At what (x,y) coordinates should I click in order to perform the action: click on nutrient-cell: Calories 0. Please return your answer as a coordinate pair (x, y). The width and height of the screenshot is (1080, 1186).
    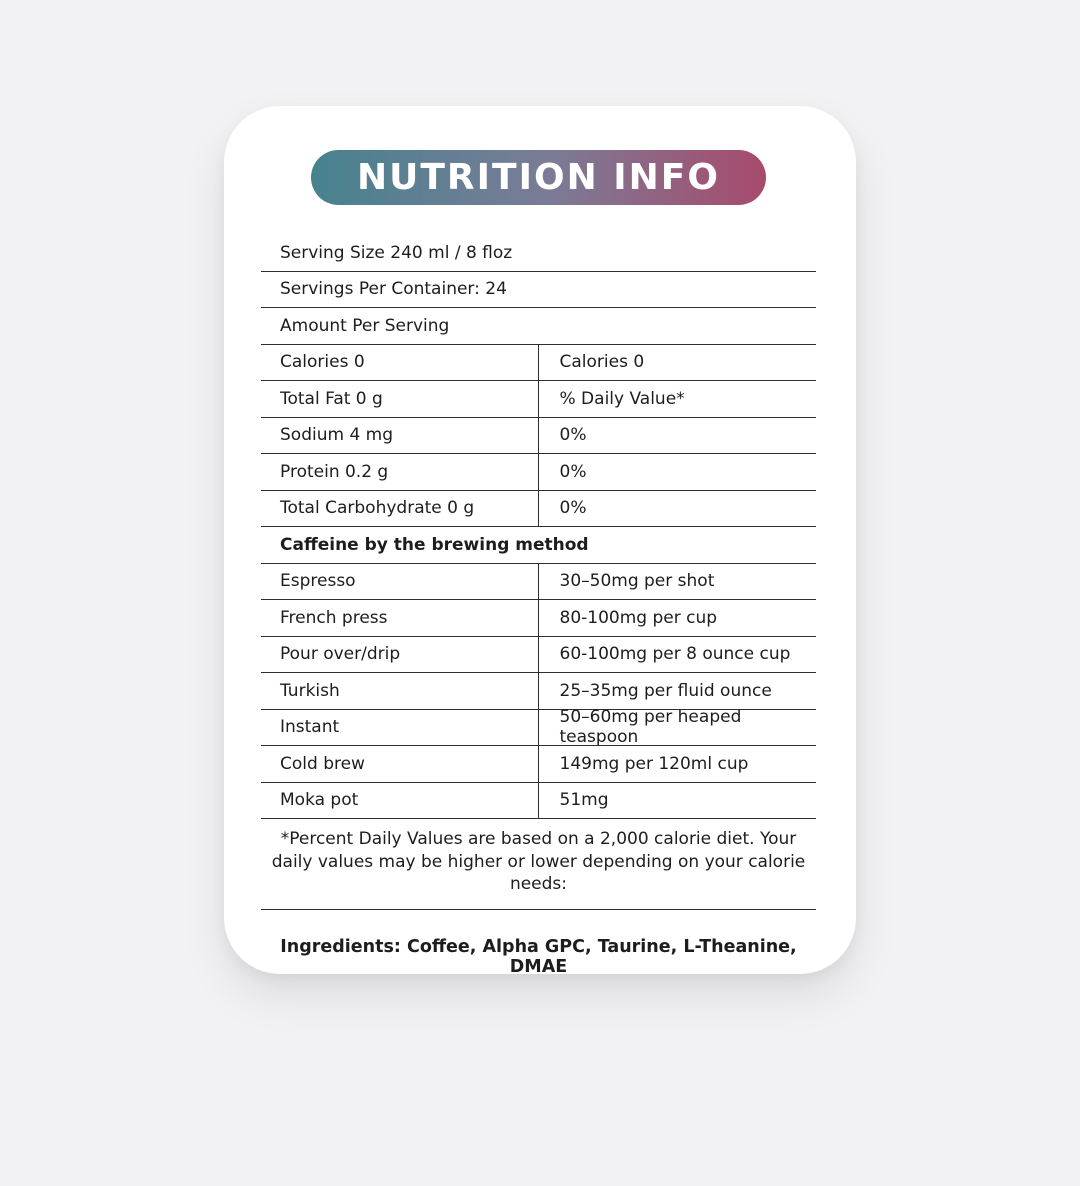
    Looking at the image, I should click on (400, 362).